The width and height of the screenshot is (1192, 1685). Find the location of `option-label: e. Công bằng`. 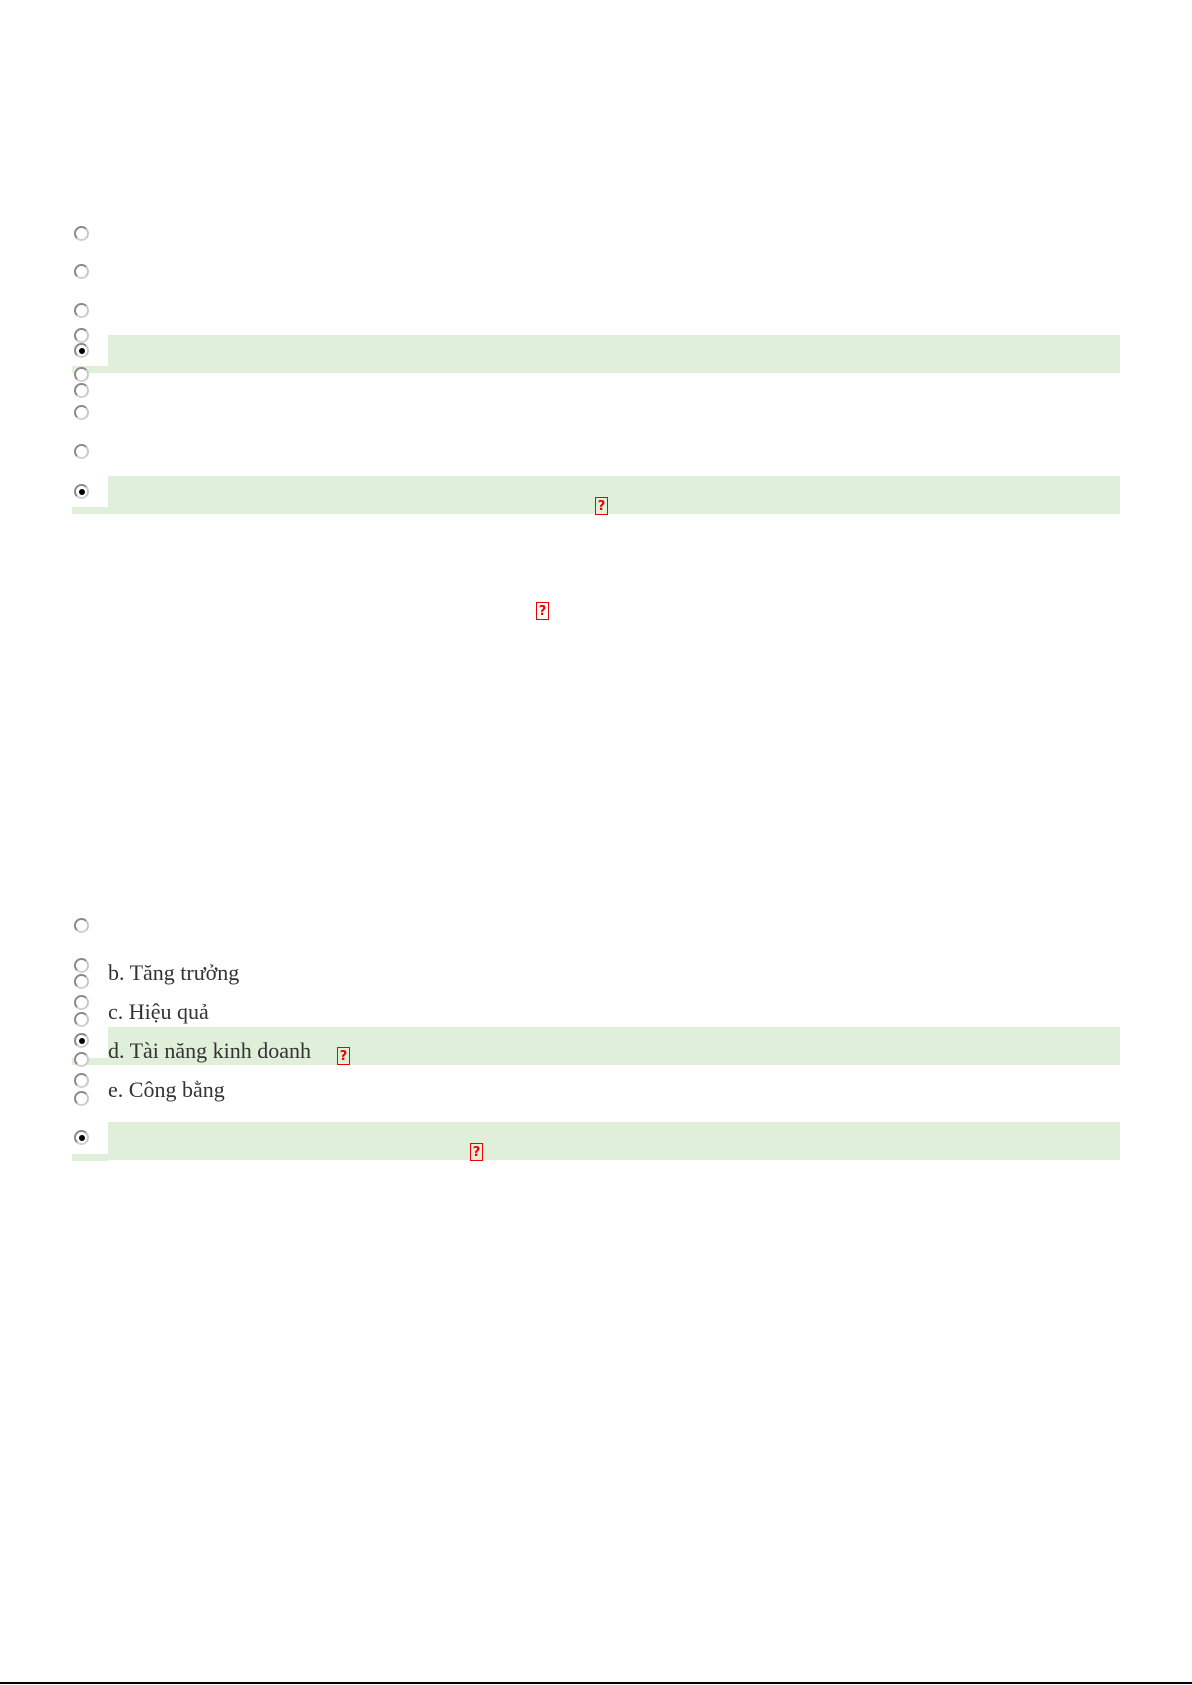

option-label: e. Công bằng is located at coordinates (166, 1089).